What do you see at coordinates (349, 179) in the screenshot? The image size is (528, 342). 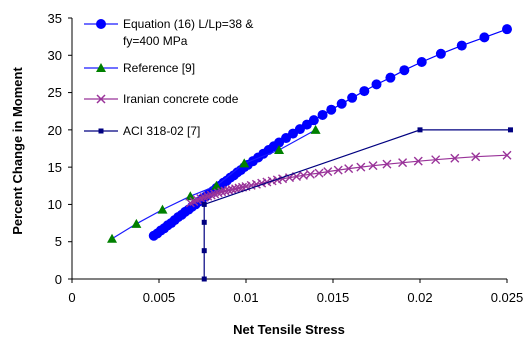 I see `series-line-iranian-code` at bounding box center [349, 179].